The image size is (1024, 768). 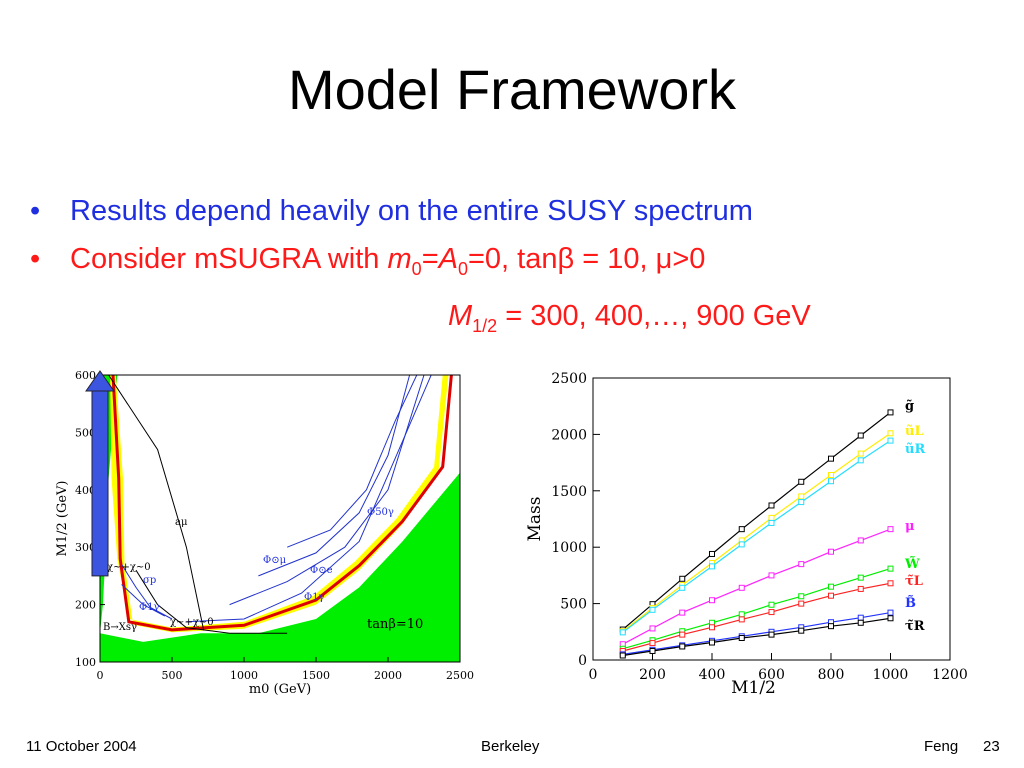 What do you see at coordinates (753, 688) in the screenshot?
I see `x-axis-label: M1/2` at bounding box center [753, 688].